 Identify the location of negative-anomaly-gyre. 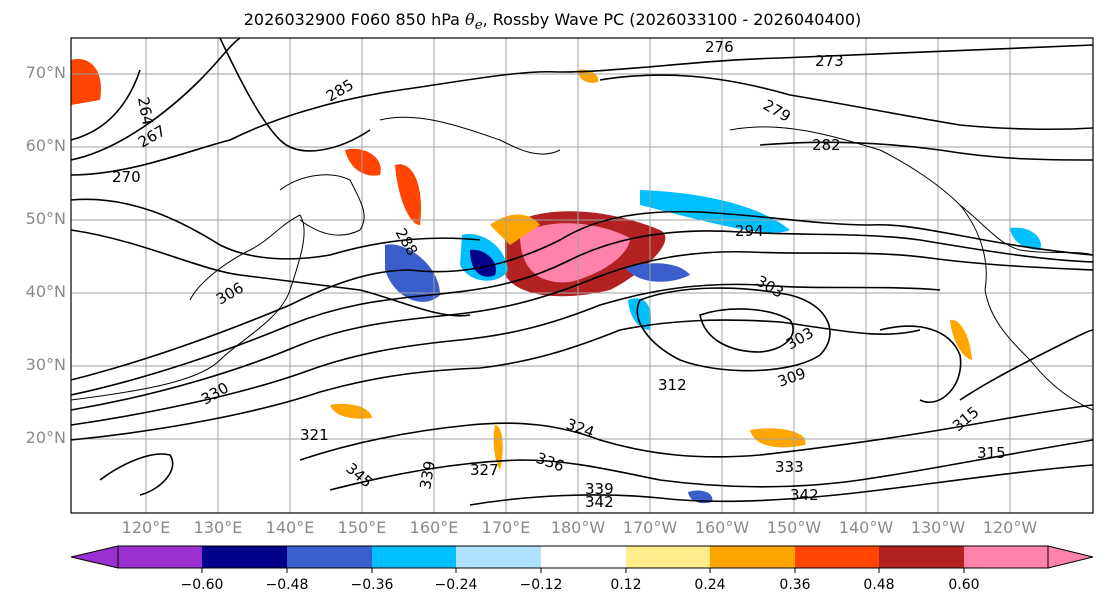
(657, 272).